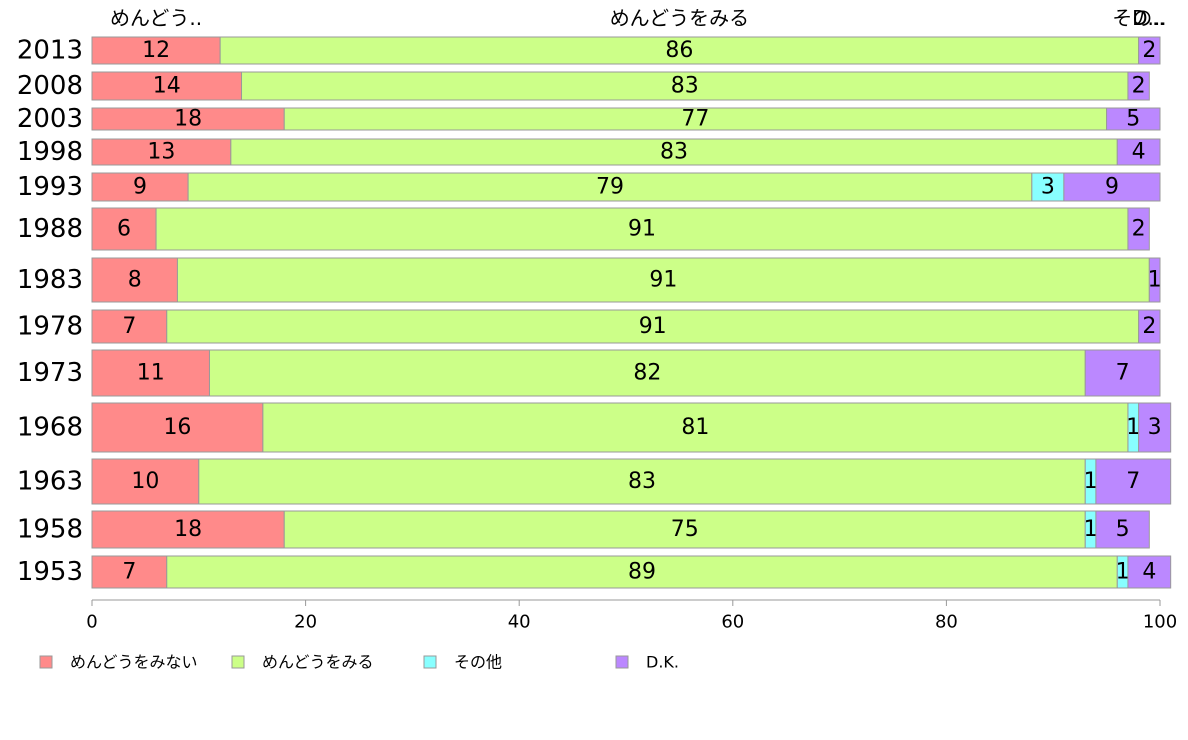 This screenshot has width=1188, height=740. I want to click on year-label: 1998, so click(50, 152).